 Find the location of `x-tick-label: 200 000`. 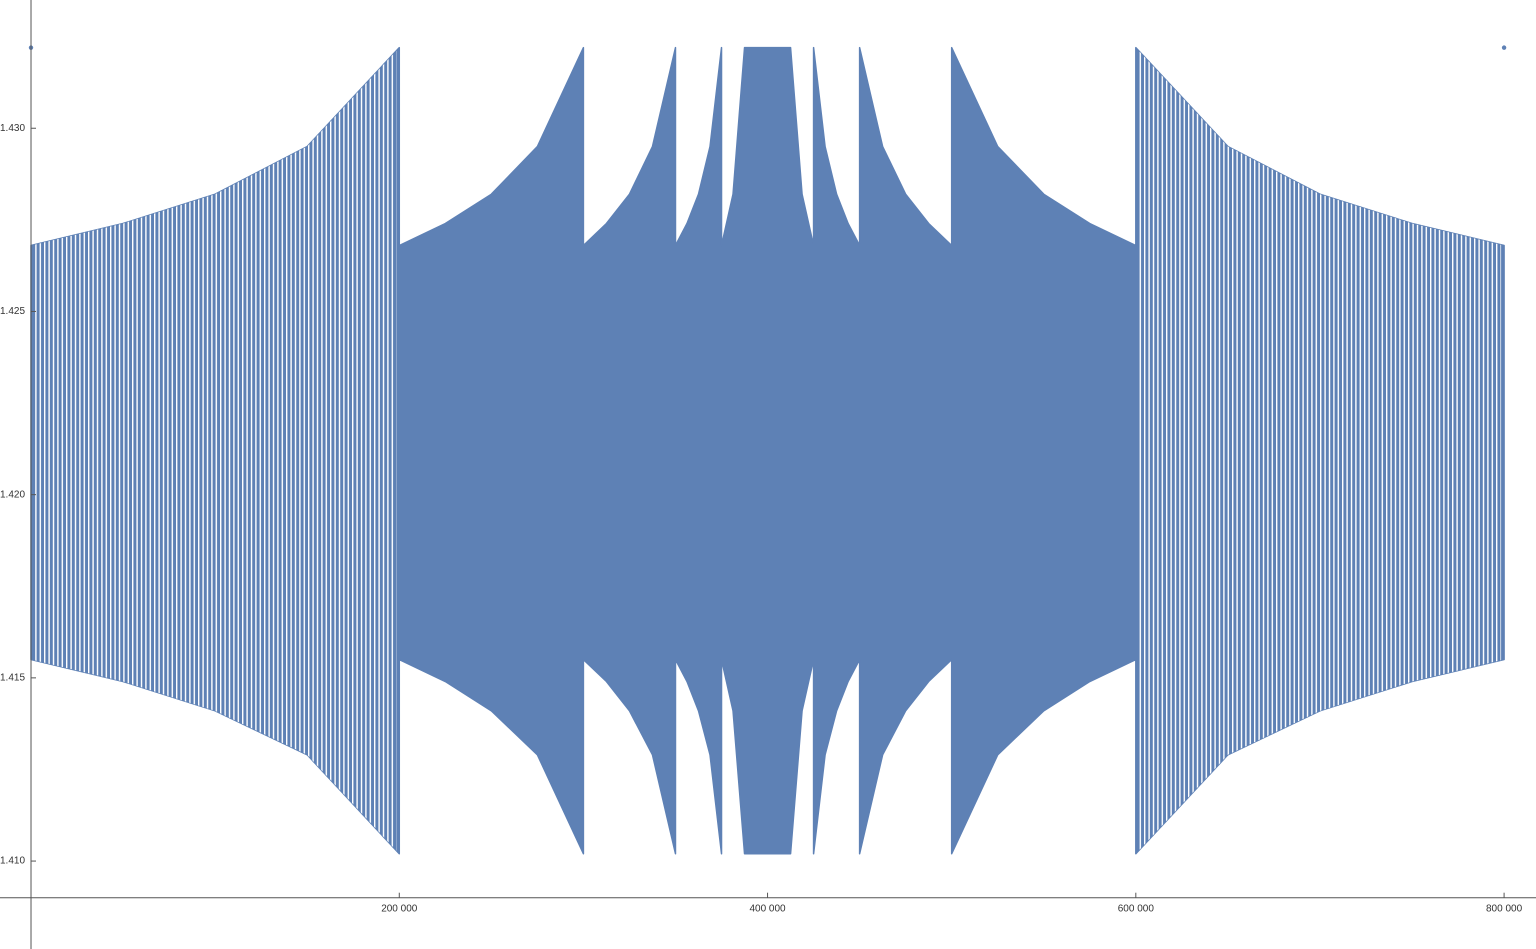

x-tick-label: 200 000 is located at coordinates (399, 908).